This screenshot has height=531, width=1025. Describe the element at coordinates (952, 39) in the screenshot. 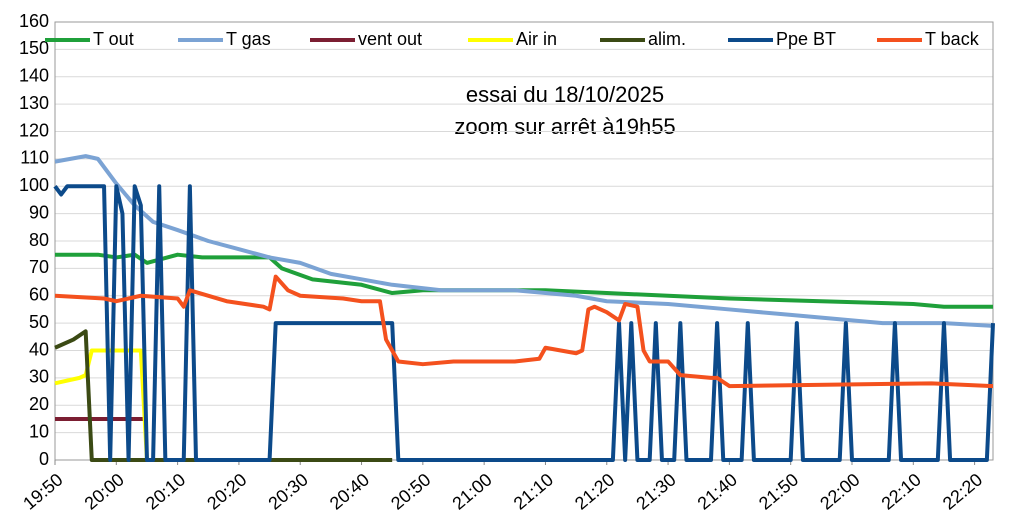

I see `legend-label: T back` at that location.